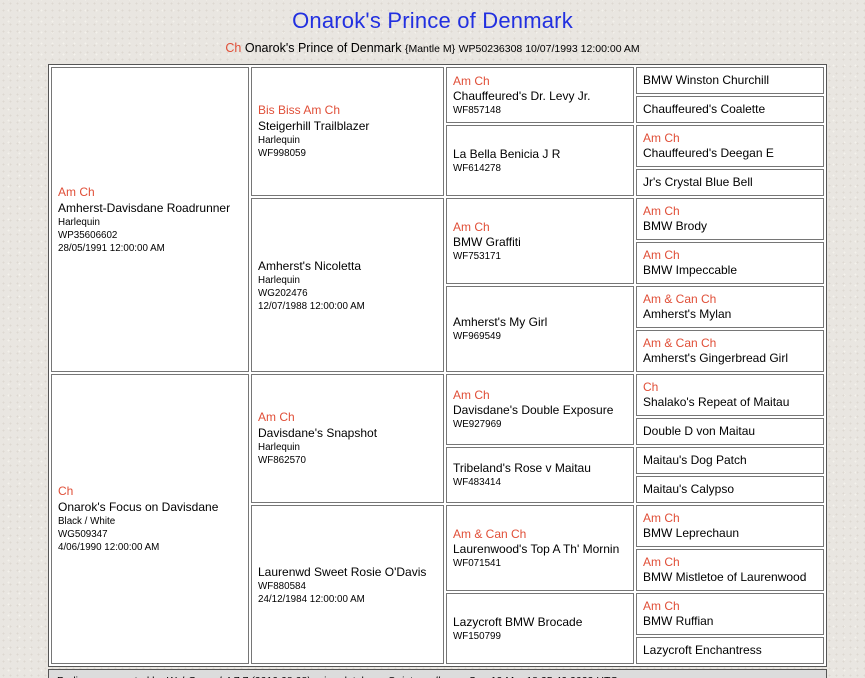  Describe the element at coordinates (311, 306) in the screenshot. I see `dog-detail: 12/07/1988 12:00:00 AM` at that location.